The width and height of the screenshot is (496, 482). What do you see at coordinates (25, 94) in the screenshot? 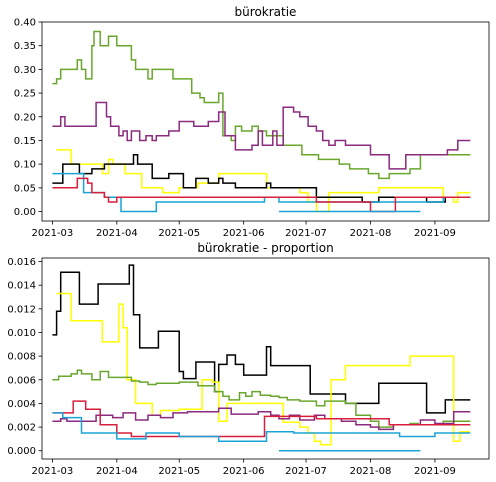
I see `y-tick-label-0-5: 0.25` at bounding box center [25, 94].